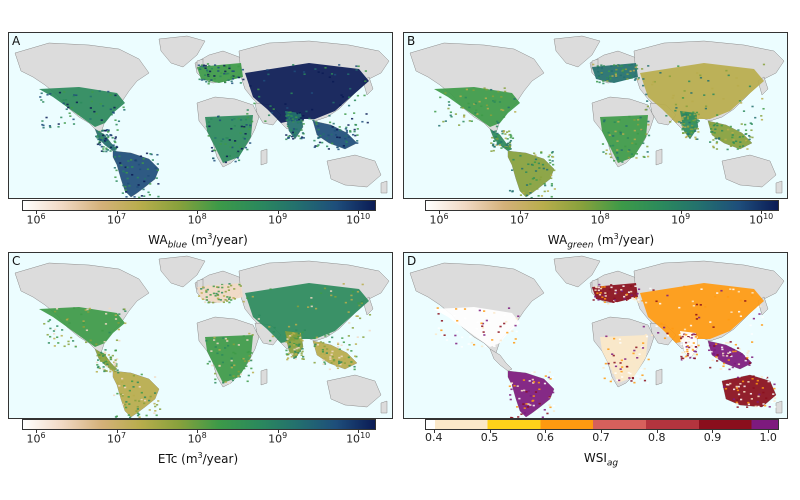 This screenshot has height=500, width=800. Describe the element at coordinates (601, 460) in the screenshot. I see `colorbar-title: WSIag` at that location.